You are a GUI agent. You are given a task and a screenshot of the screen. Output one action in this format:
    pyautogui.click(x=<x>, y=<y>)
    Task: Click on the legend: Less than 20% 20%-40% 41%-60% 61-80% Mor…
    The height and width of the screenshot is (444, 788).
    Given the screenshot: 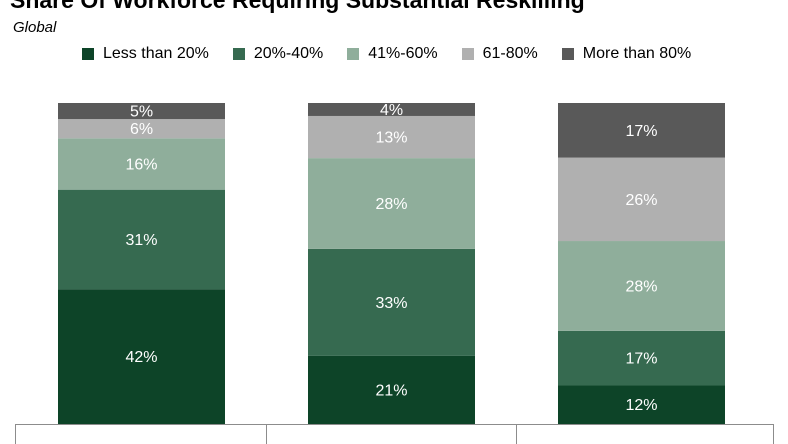 What is the action you would take?
    pyautogui.click(x=398, y=54)
    